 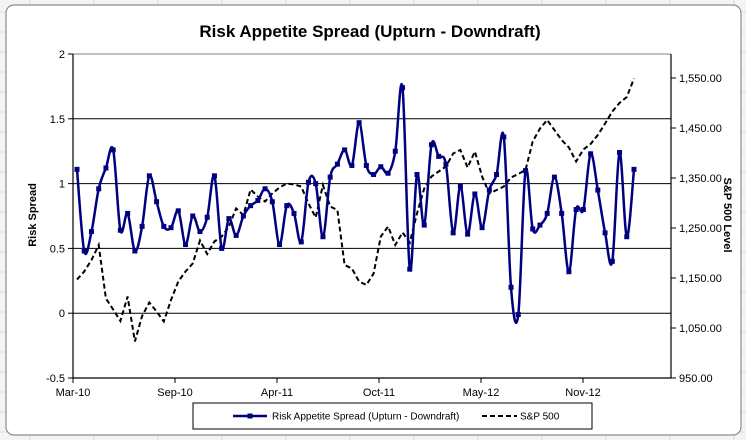 What do you see at coordinates (727, 214) in the screenshot?
I see `y2-axis-title: S&P 500 Level` at bounding box center [727, 214].